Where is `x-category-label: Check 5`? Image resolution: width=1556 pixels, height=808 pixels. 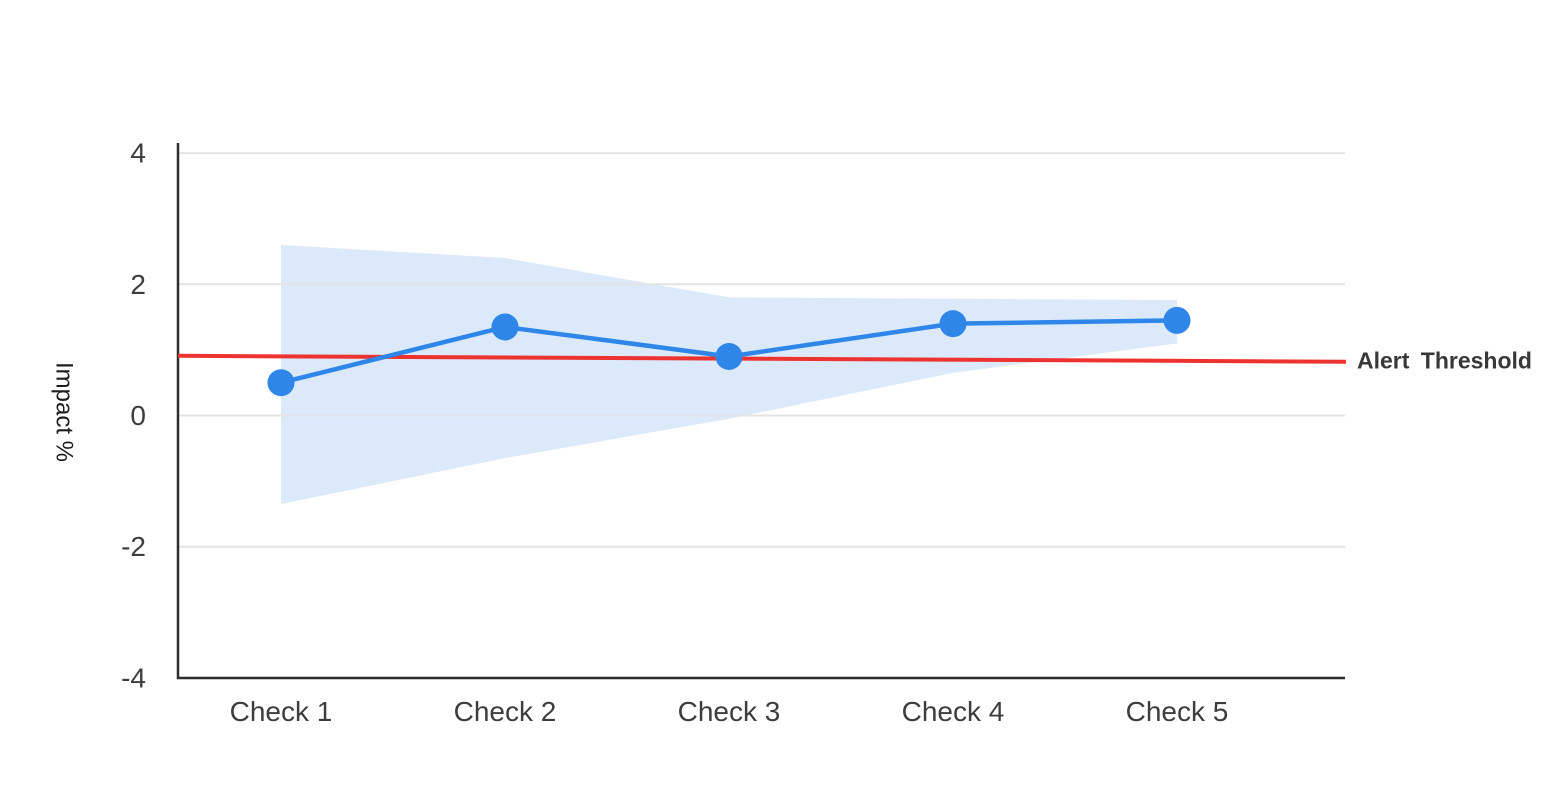
x-category-label: Check 5 is located at coordinates (1177, 711).